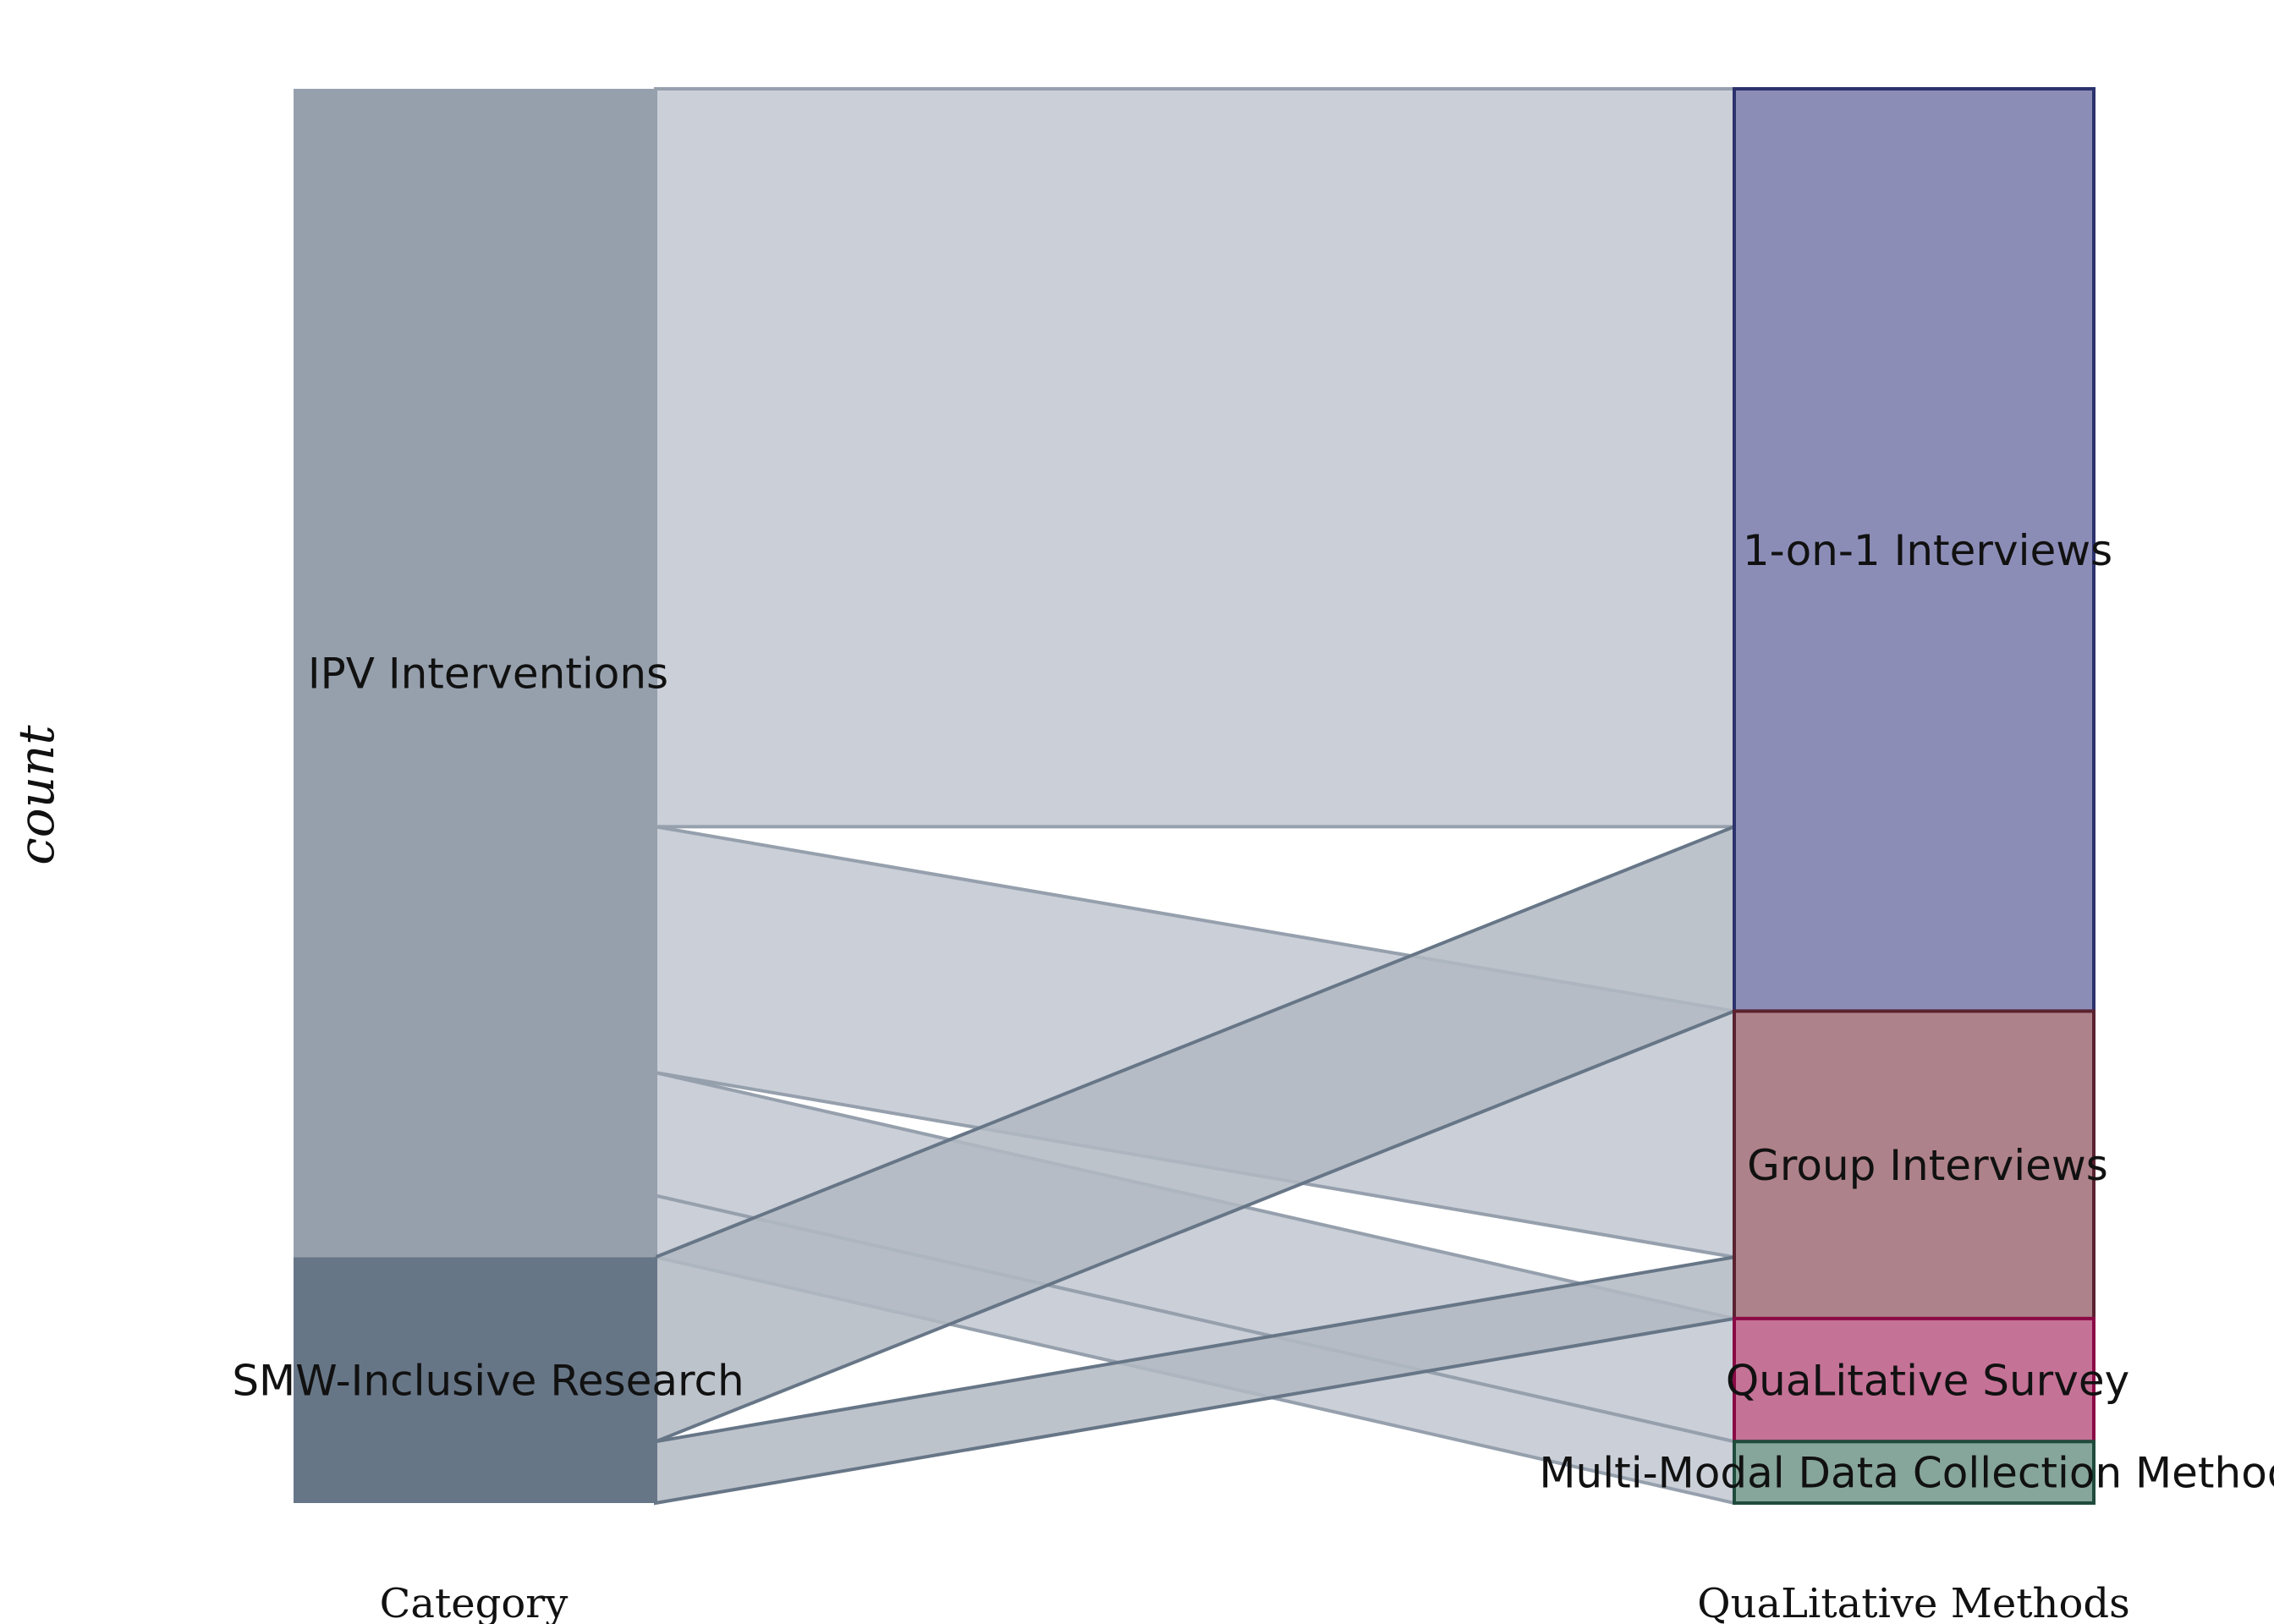 The image size is (2274, 1624). Describe the element at coordinates (1928, 550) in the screenshot. I see `stratum-label-1-on-1-interviews: 1-on-1 Interviews` at that location.